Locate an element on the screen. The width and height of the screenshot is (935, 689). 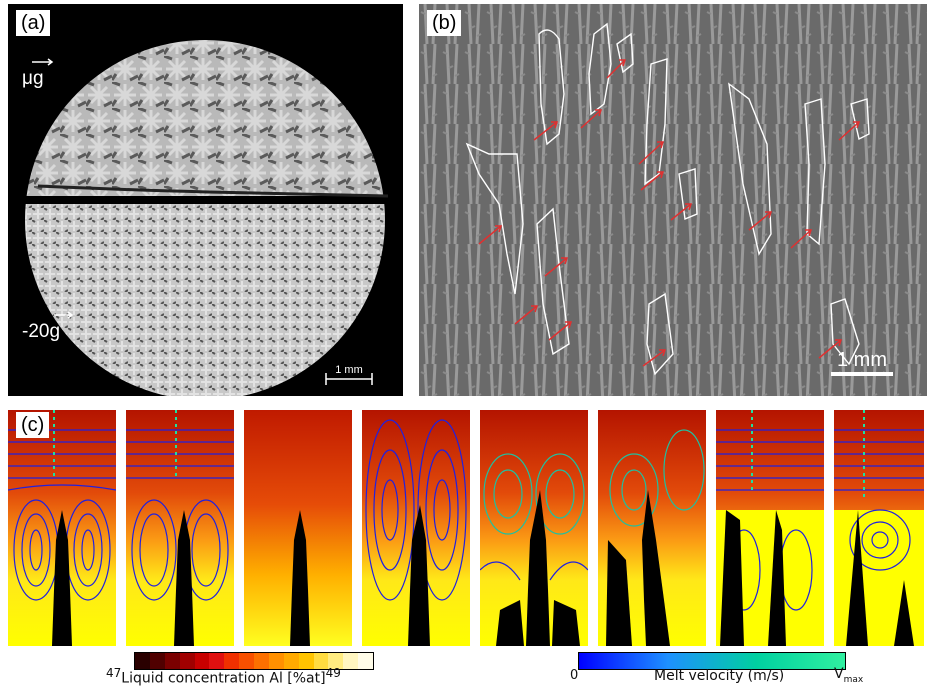
colorbar-concentration-min: 47 is located at coordinates (114, 673).